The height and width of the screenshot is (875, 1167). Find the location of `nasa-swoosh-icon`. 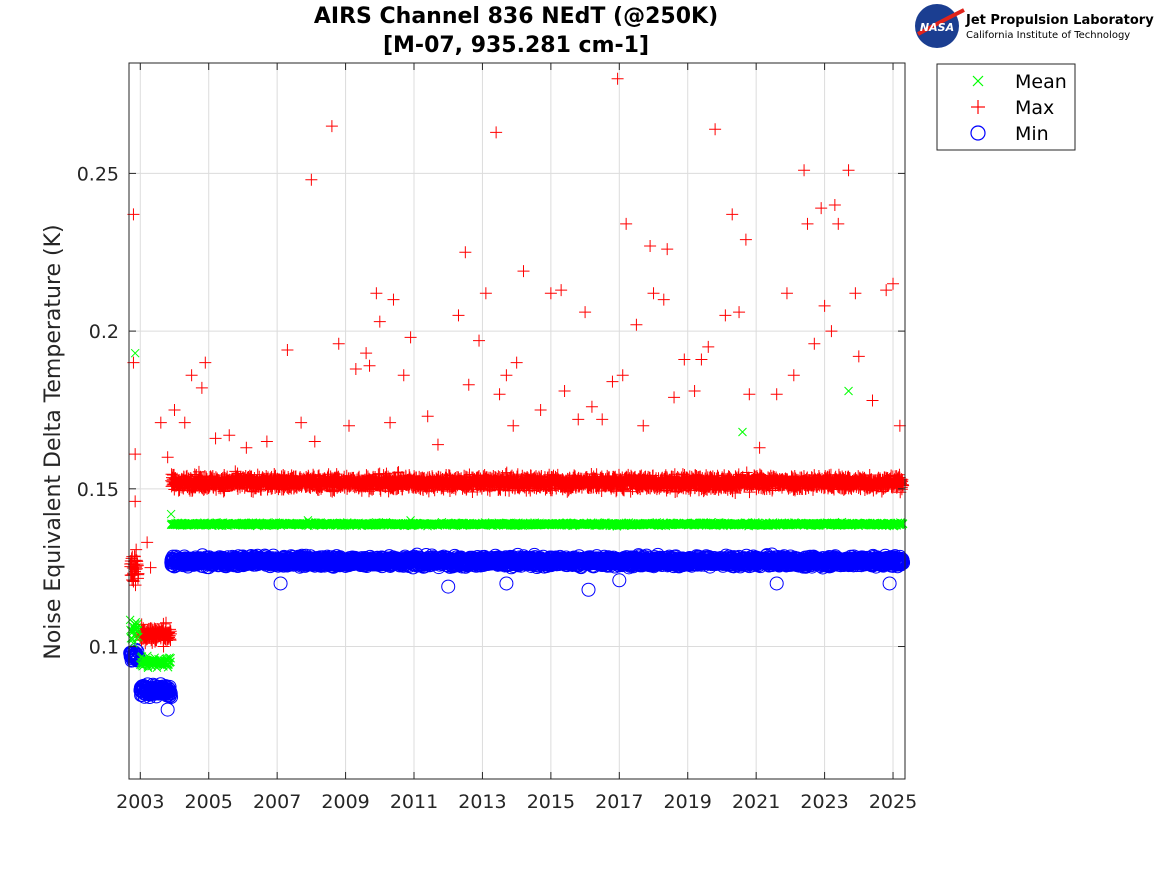

nasa-swoosh-icon is located at coordinates (941, 22).